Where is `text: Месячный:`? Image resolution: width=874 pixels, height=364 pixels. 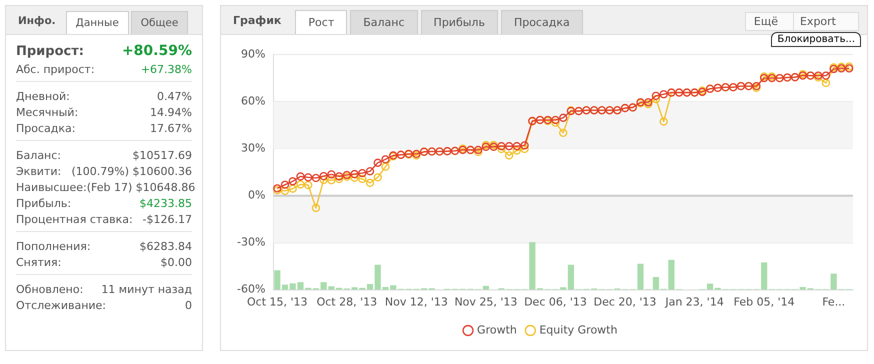 text: Месячный: is located at coordinates (47, 112).